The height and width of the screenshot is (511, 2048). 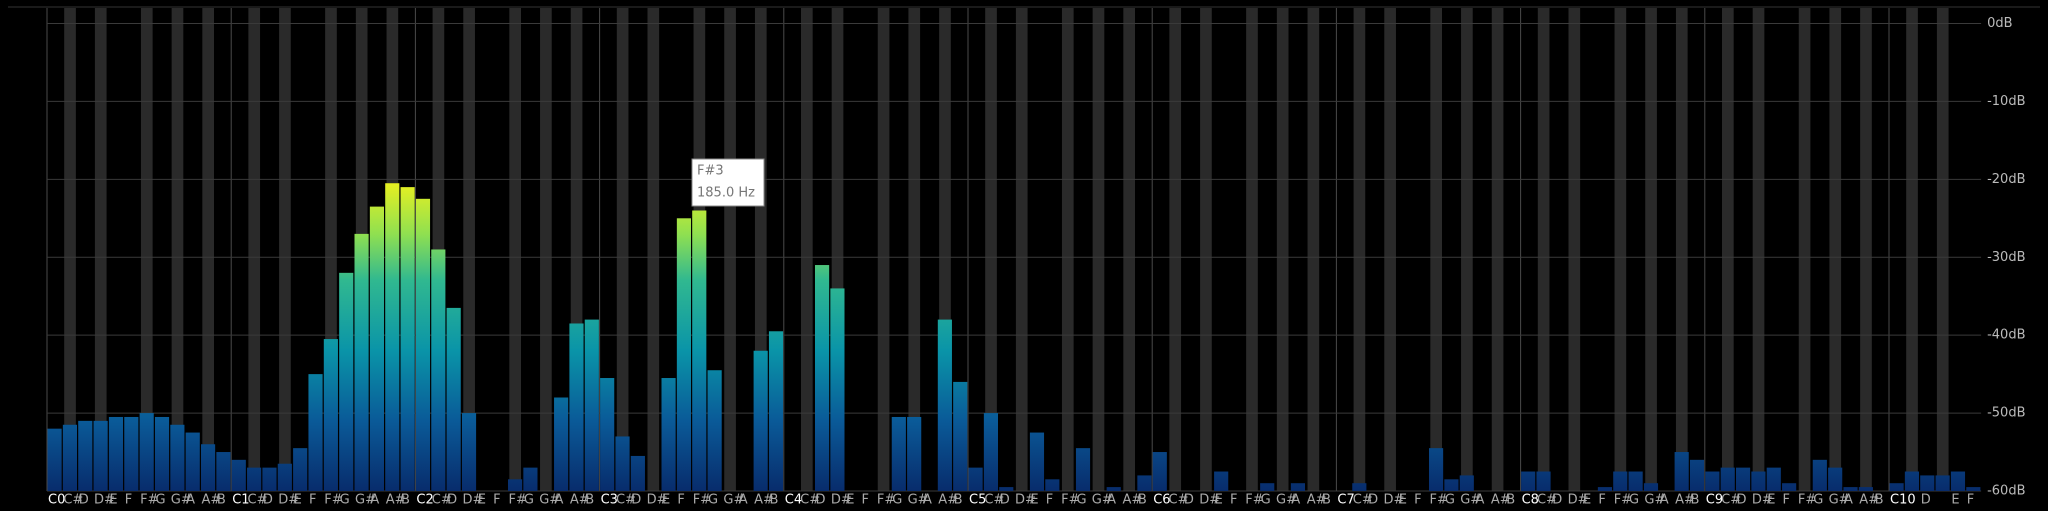 I want to click on note-label: C4, so click(x=793, y=500).